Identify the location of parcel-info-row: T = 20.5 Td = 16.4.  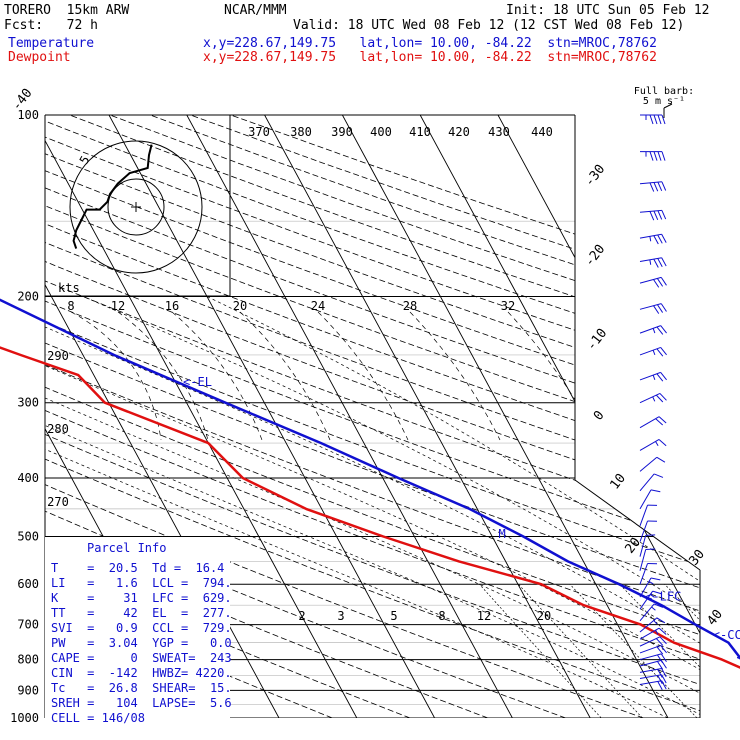
(138, 568).